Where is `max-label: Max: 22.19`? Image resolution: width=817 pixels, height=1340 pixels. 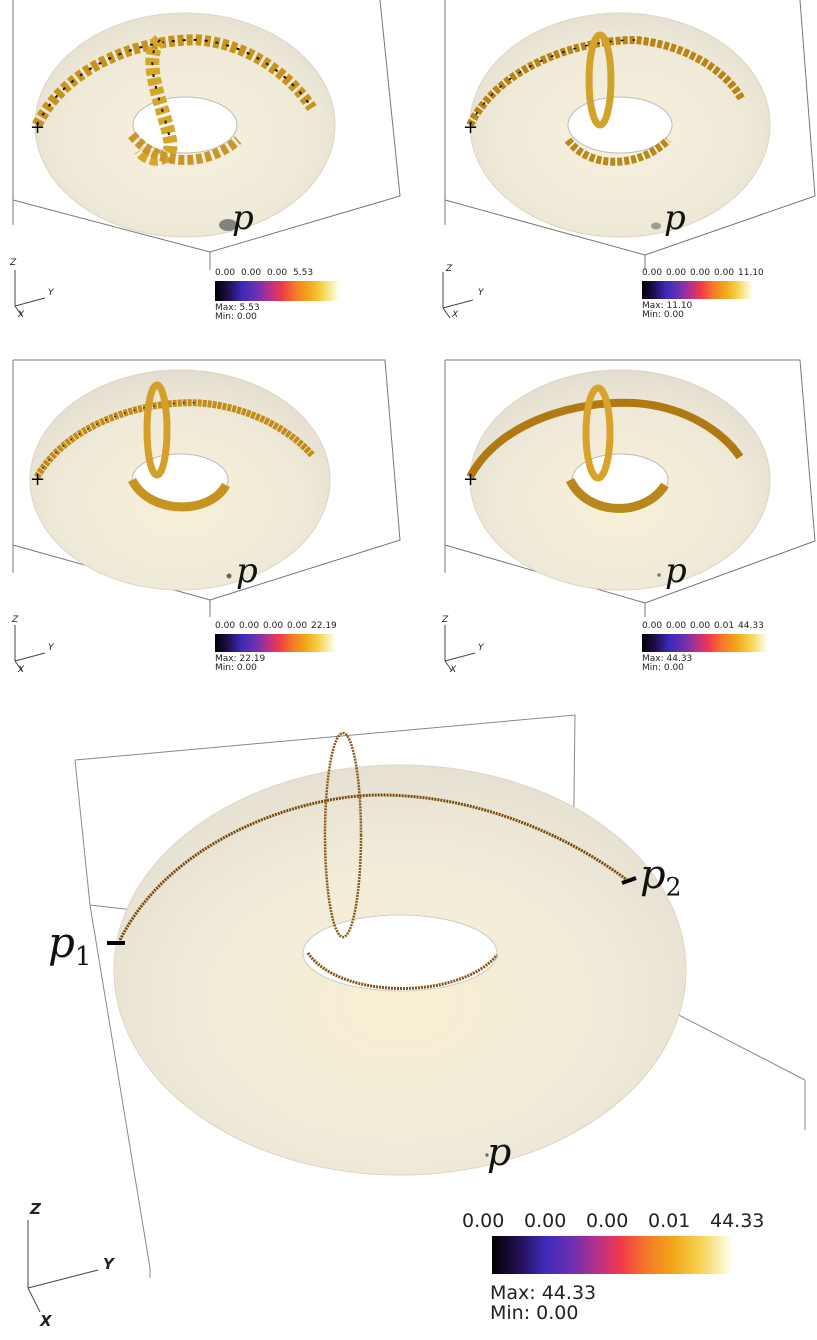
max-label: Max: 22.19 is located at coordinates (240, 659).